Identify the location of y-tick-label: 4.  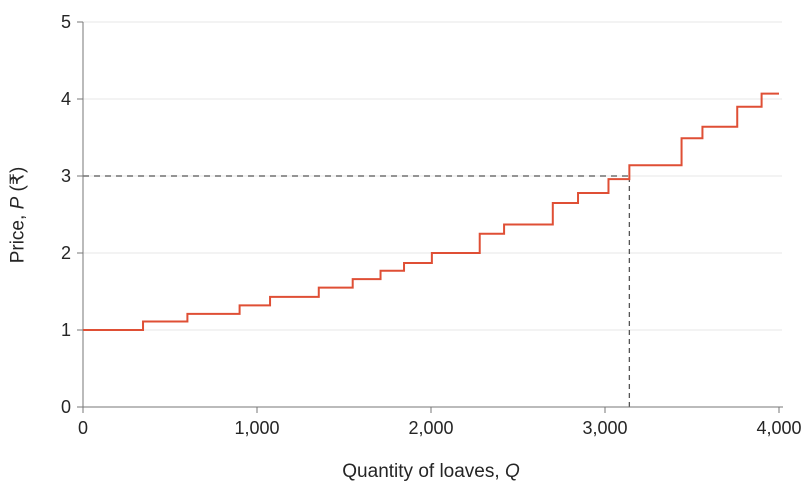
(66, 99).